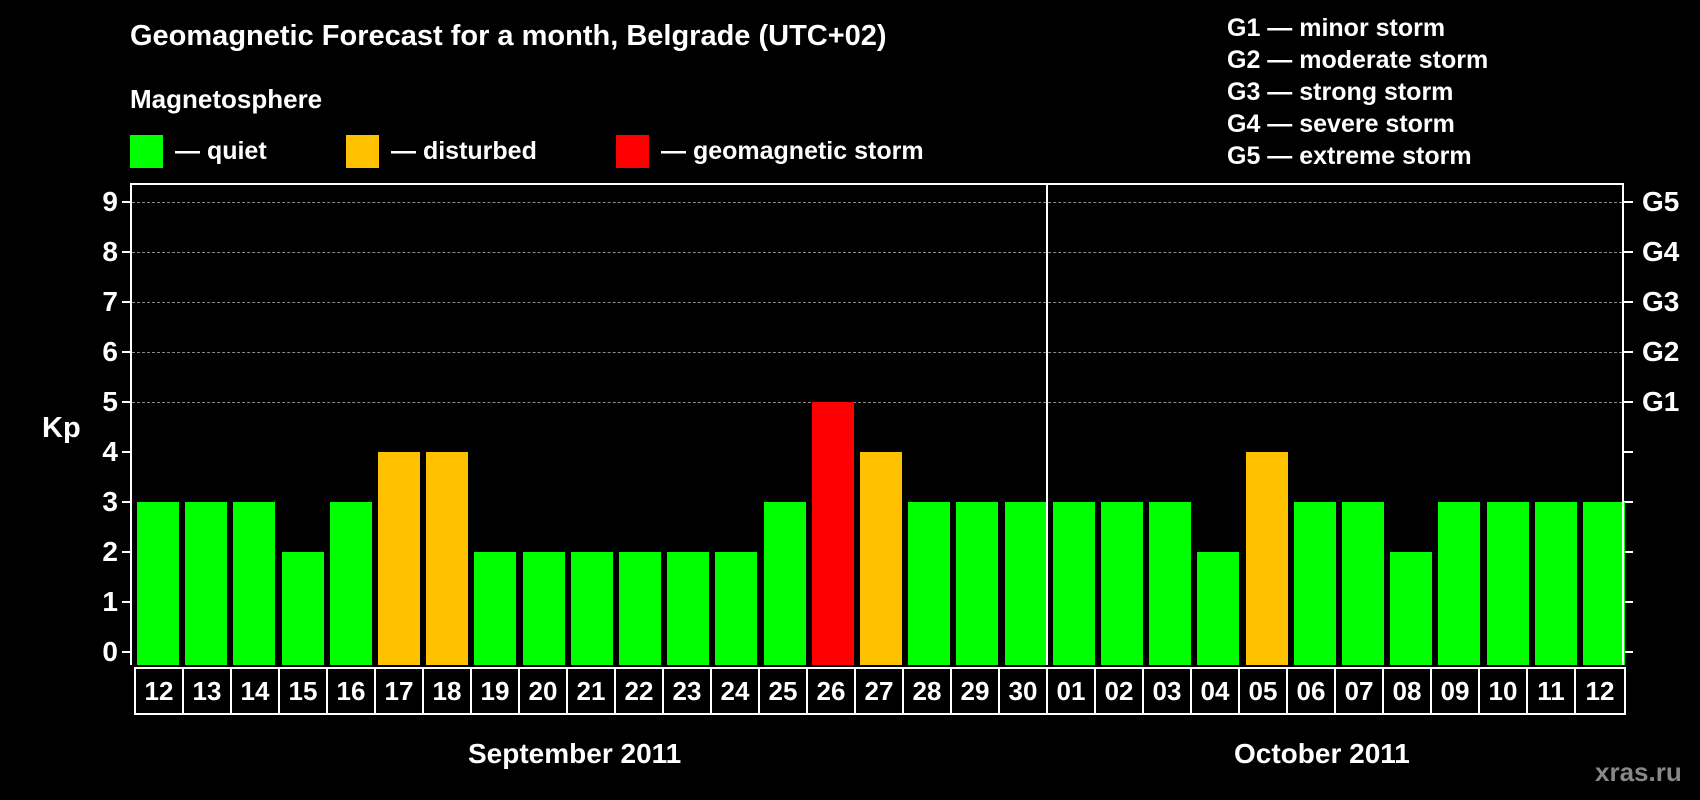  Describe the element at coordinates (208, 691) in the screenshot. I see `date-label: 13` at that location.